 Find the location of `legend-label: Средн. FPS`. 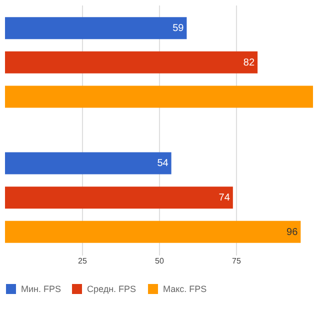

legend-label: Средн. FPS is located at coordinates (111, 289).